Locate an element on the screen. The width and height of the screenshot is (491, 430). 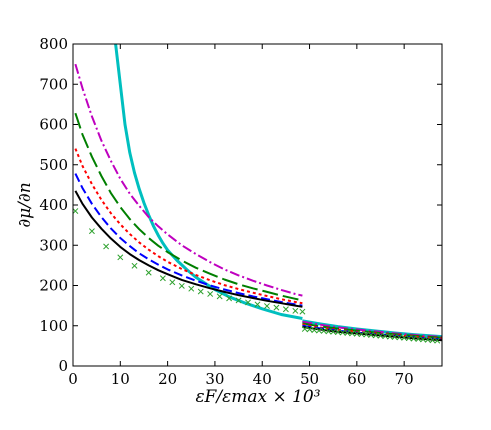
x-tick-label: 30 is located at coordinates (214, 379).